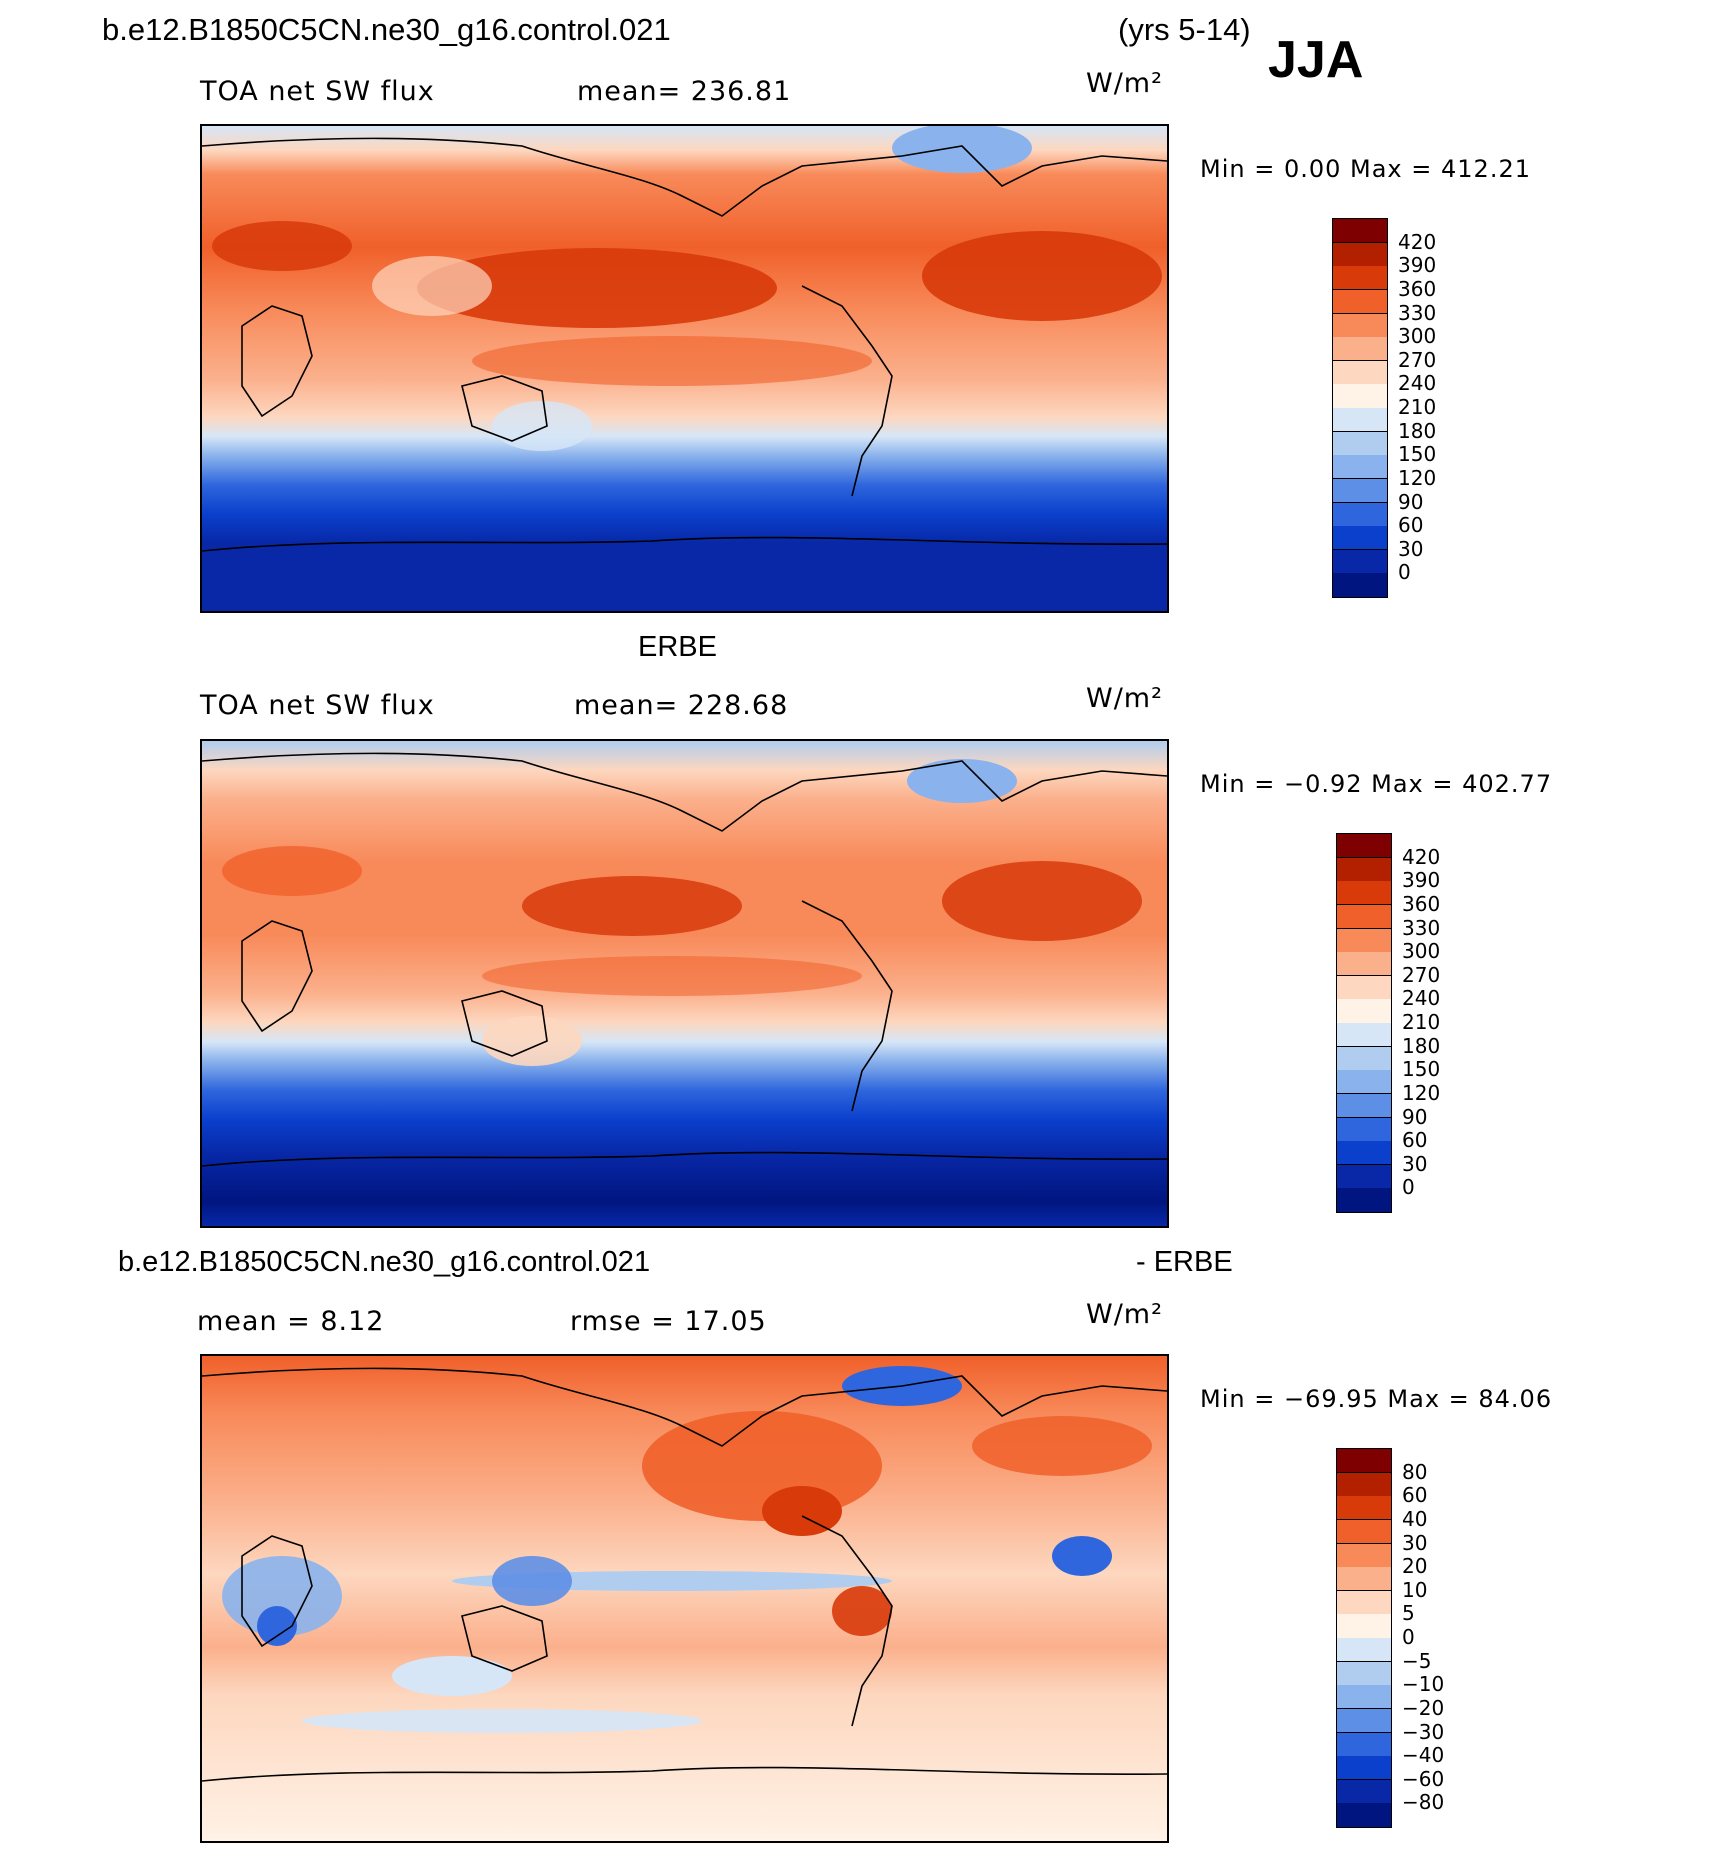  Describe the element at coordinates (1415, 1518) in the screenshot. I see `colorbar-tick-label: 40` at that location.